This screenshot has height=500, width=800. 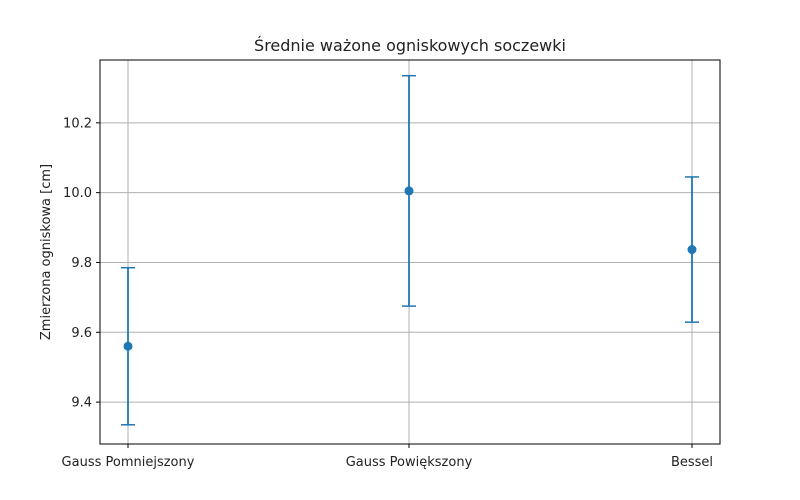 What do you see at coordinates (46, 252) in the screenshot?
I see `y-axis-label: Zmierzona ogniskowa [cm]` at bounding box center [46, 252].